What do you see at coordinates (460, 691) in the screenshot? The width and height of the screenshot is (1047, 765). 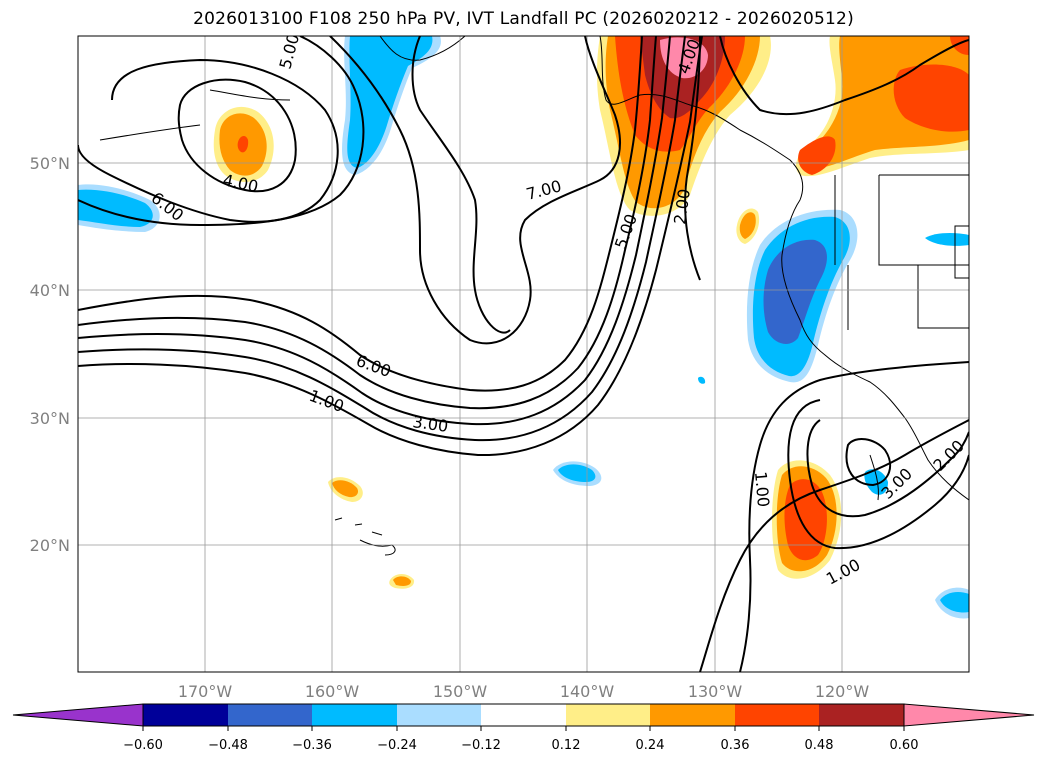 I see `lon-label-150w: 150°W` at bounding box center [460, 691].